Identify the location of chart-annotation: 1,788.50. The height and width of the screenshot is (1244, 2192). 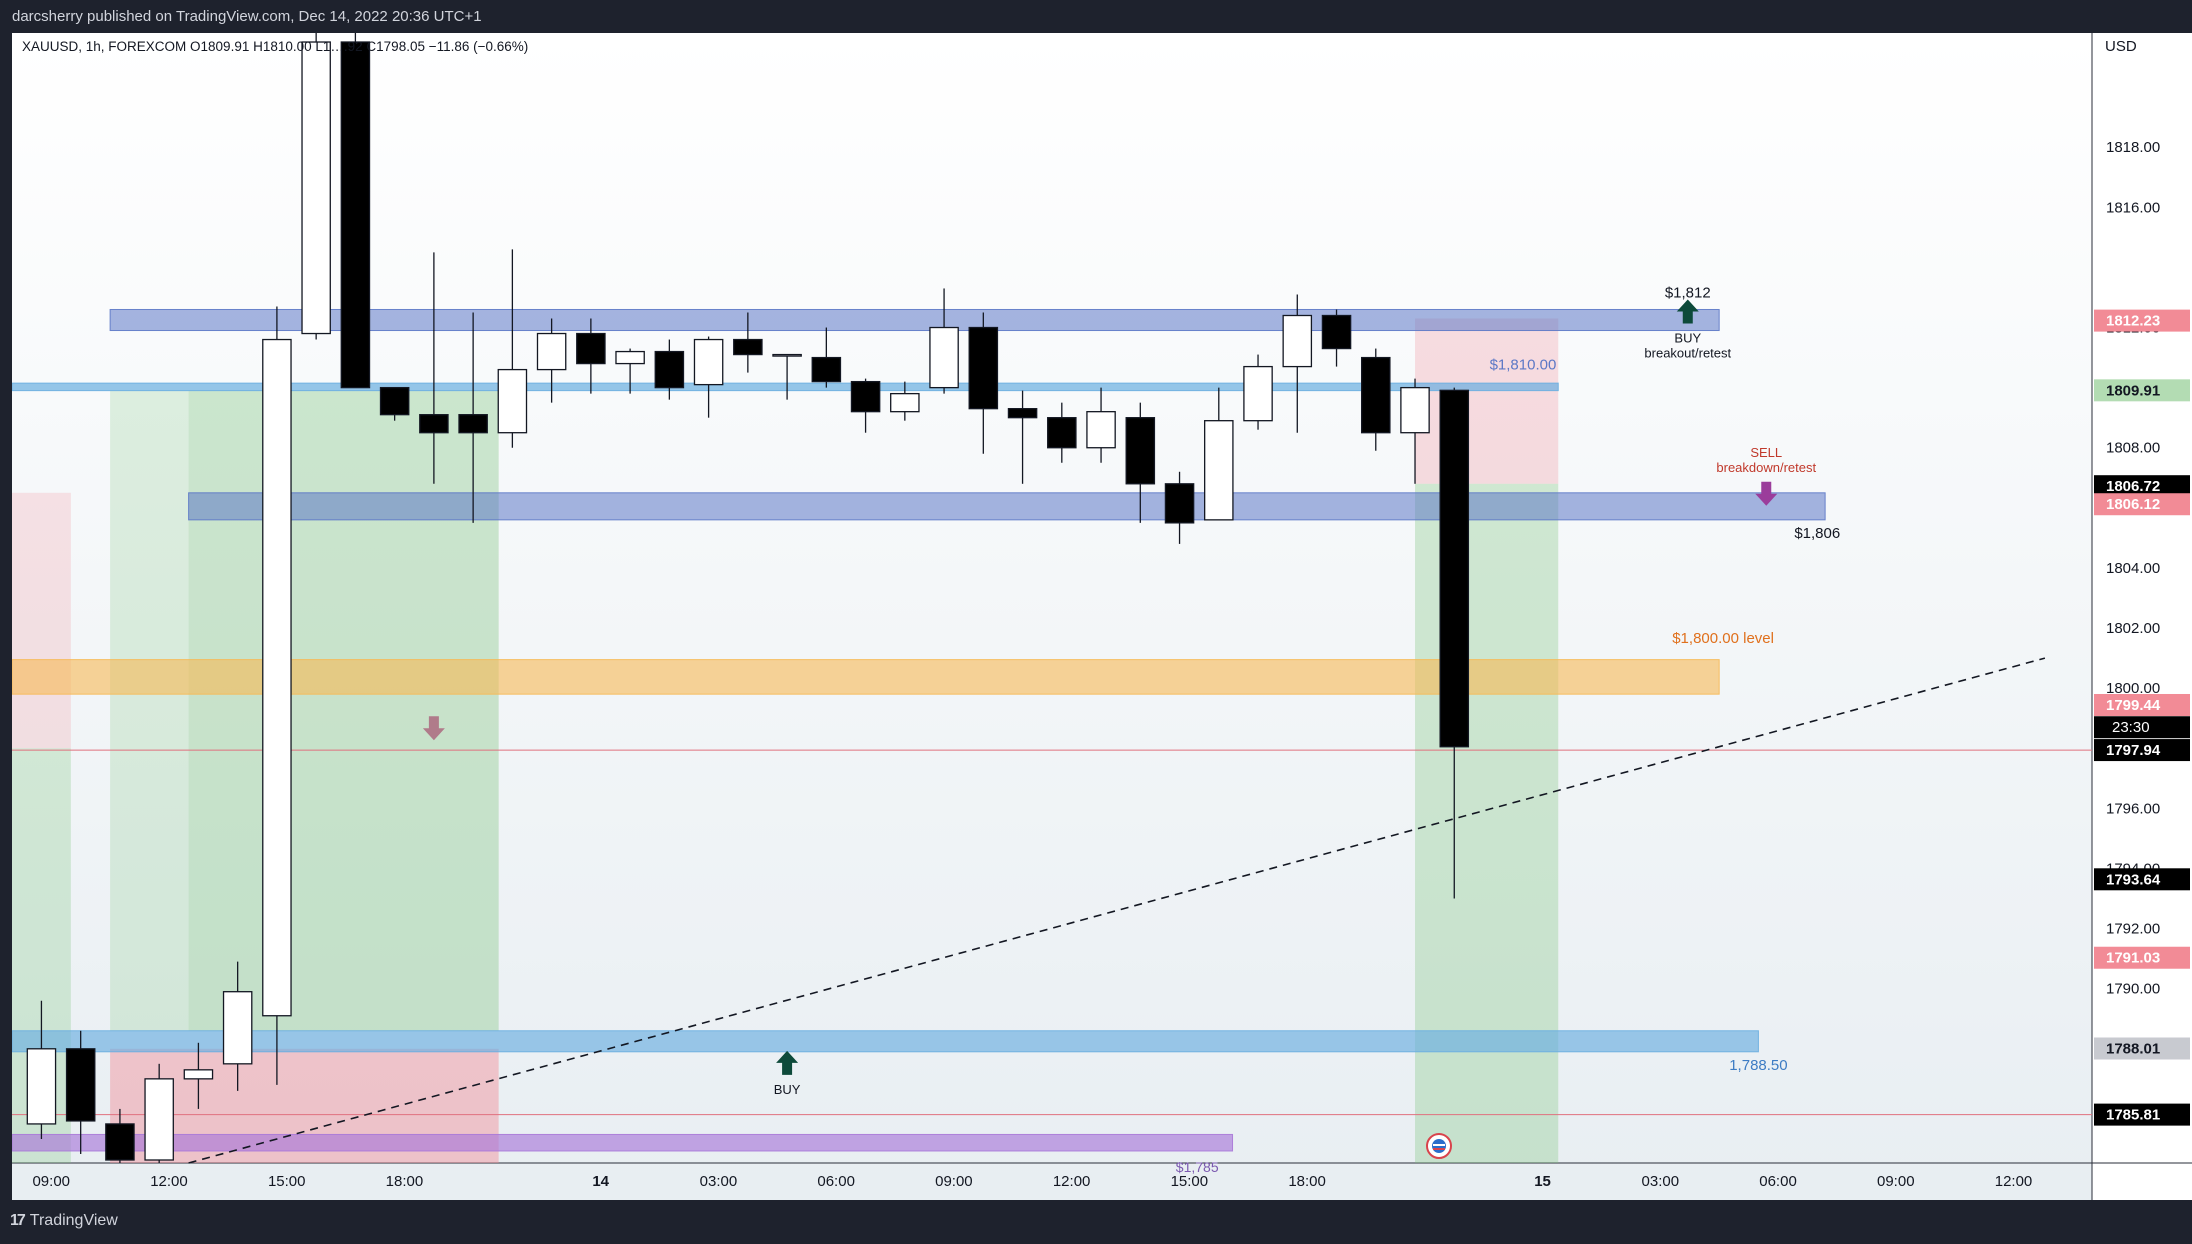
(1758, 1065).